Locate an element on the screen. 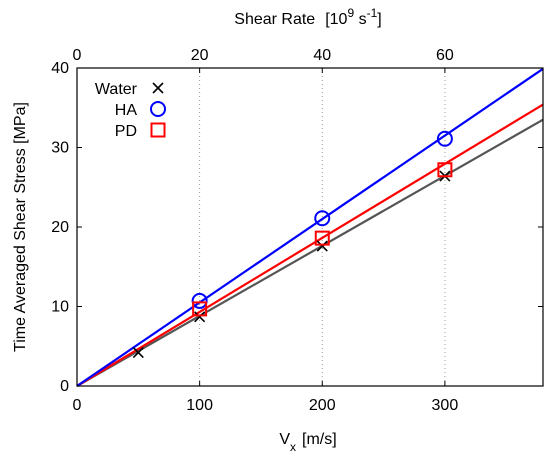 This screenshot has width=550, height=453. top-axis-title-unit-mid: s is located at coordinates (360, 19).